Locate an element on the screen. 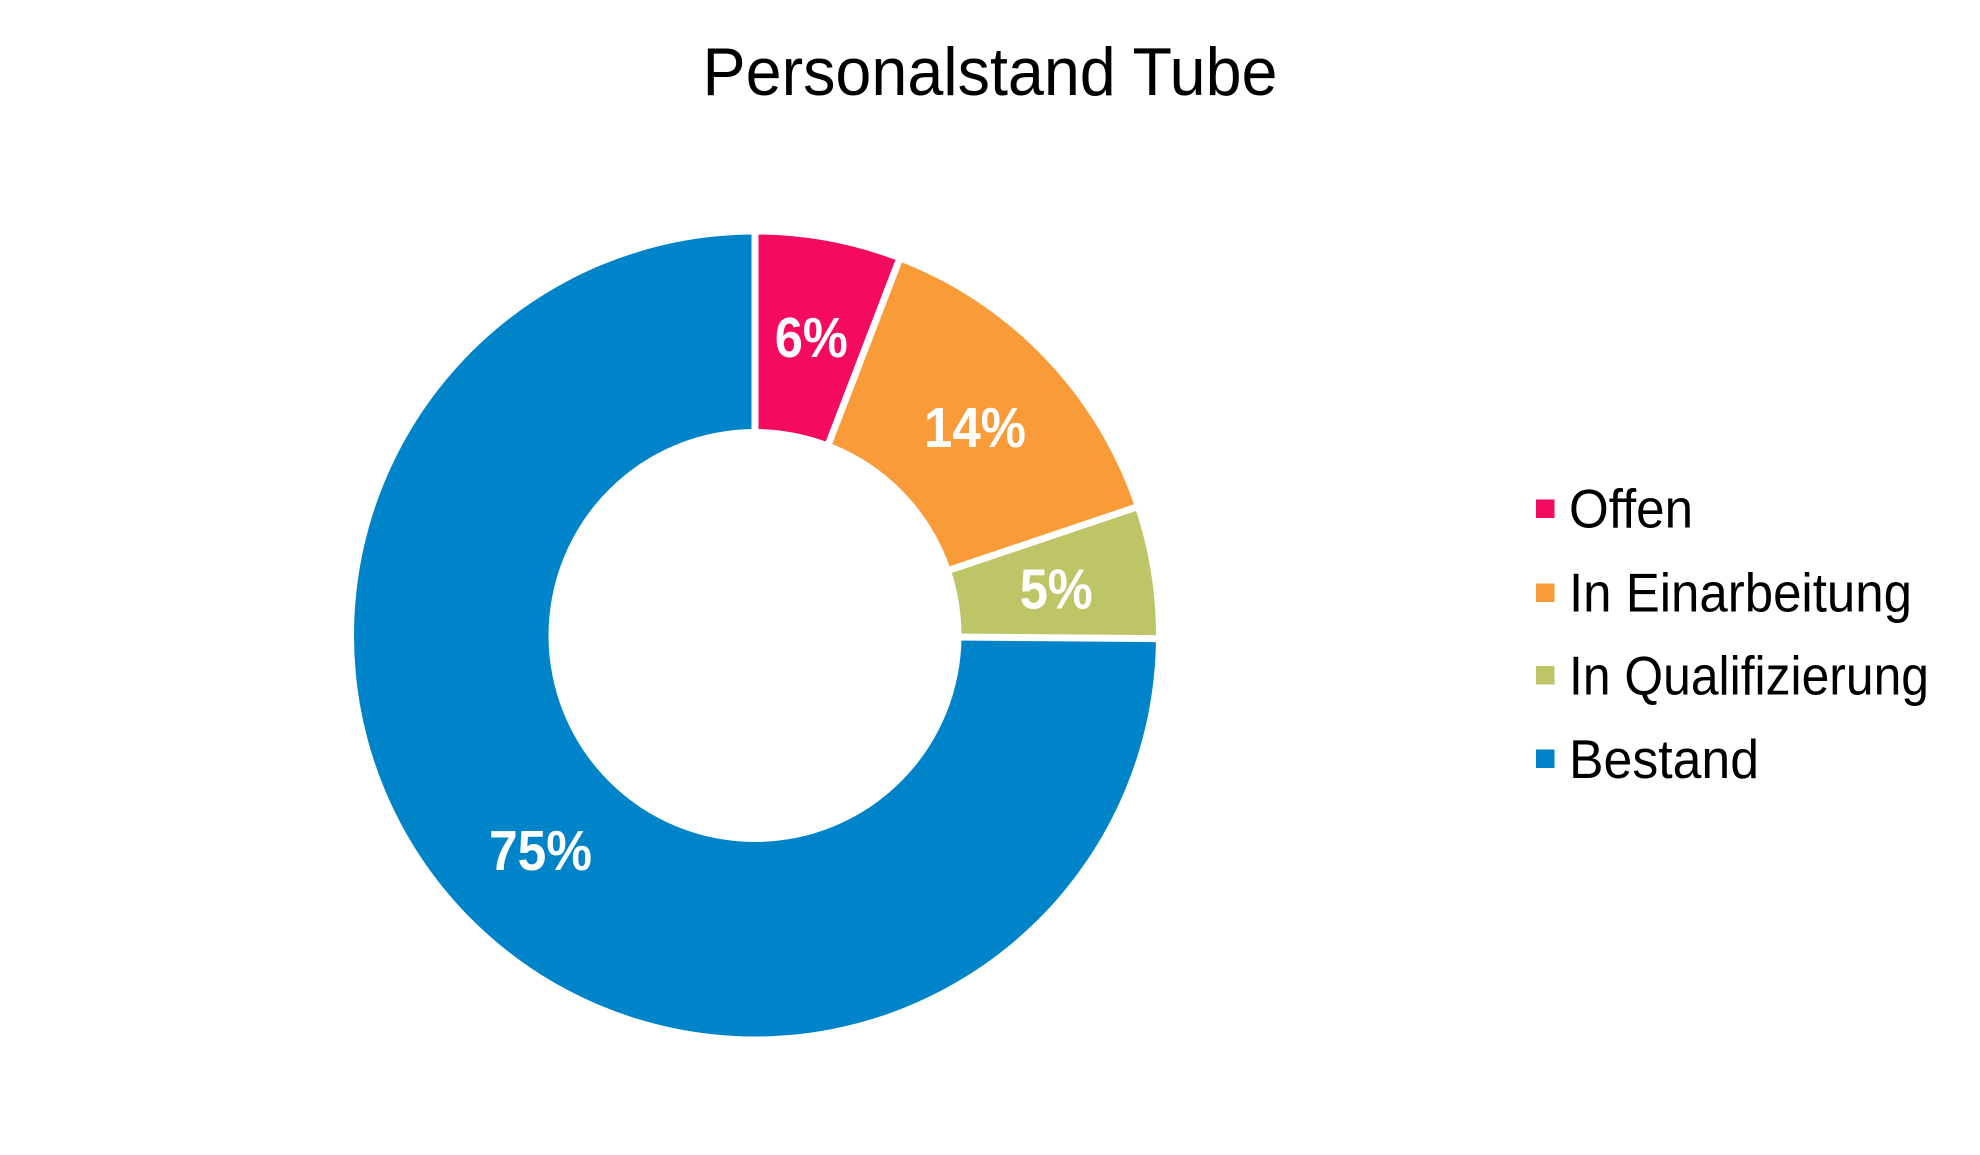 The image size is (1980, 1155). svg-text: Personalstand Tube is located at coordinates (990, 72).